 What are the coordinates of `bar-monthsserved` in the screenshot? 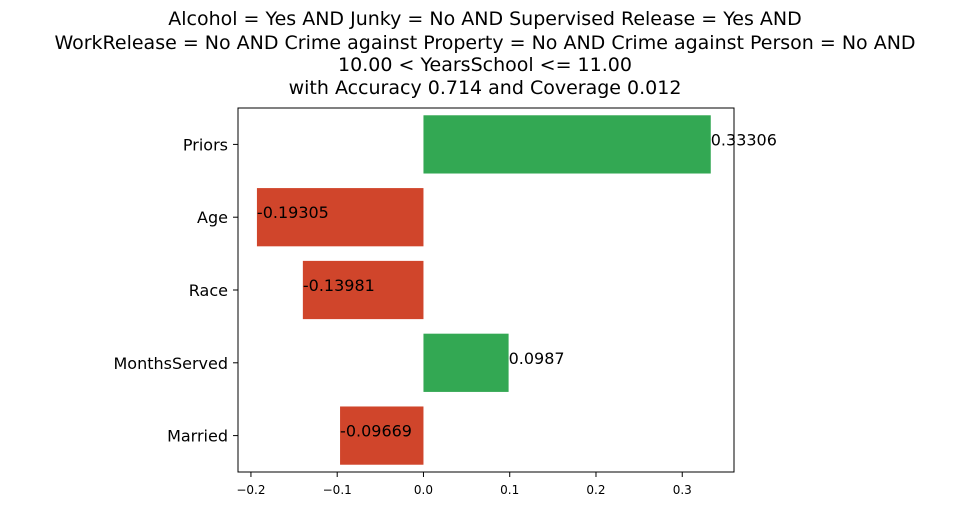 It's located at (466, 362).